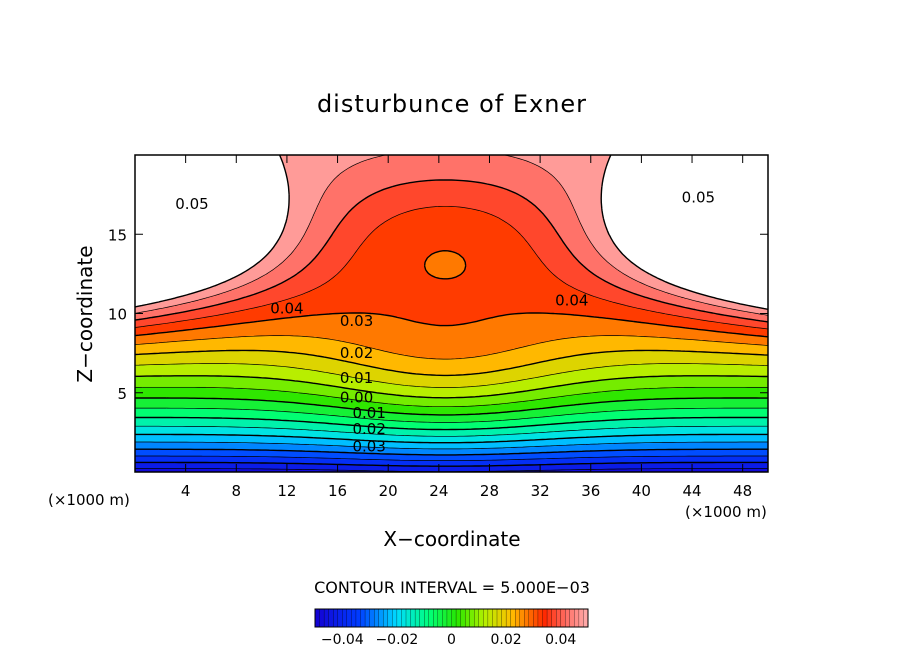  Describe the element at coordinates (342, 640) in the screenshot. I see `colorbar-tick-label: −0.04` at that location.